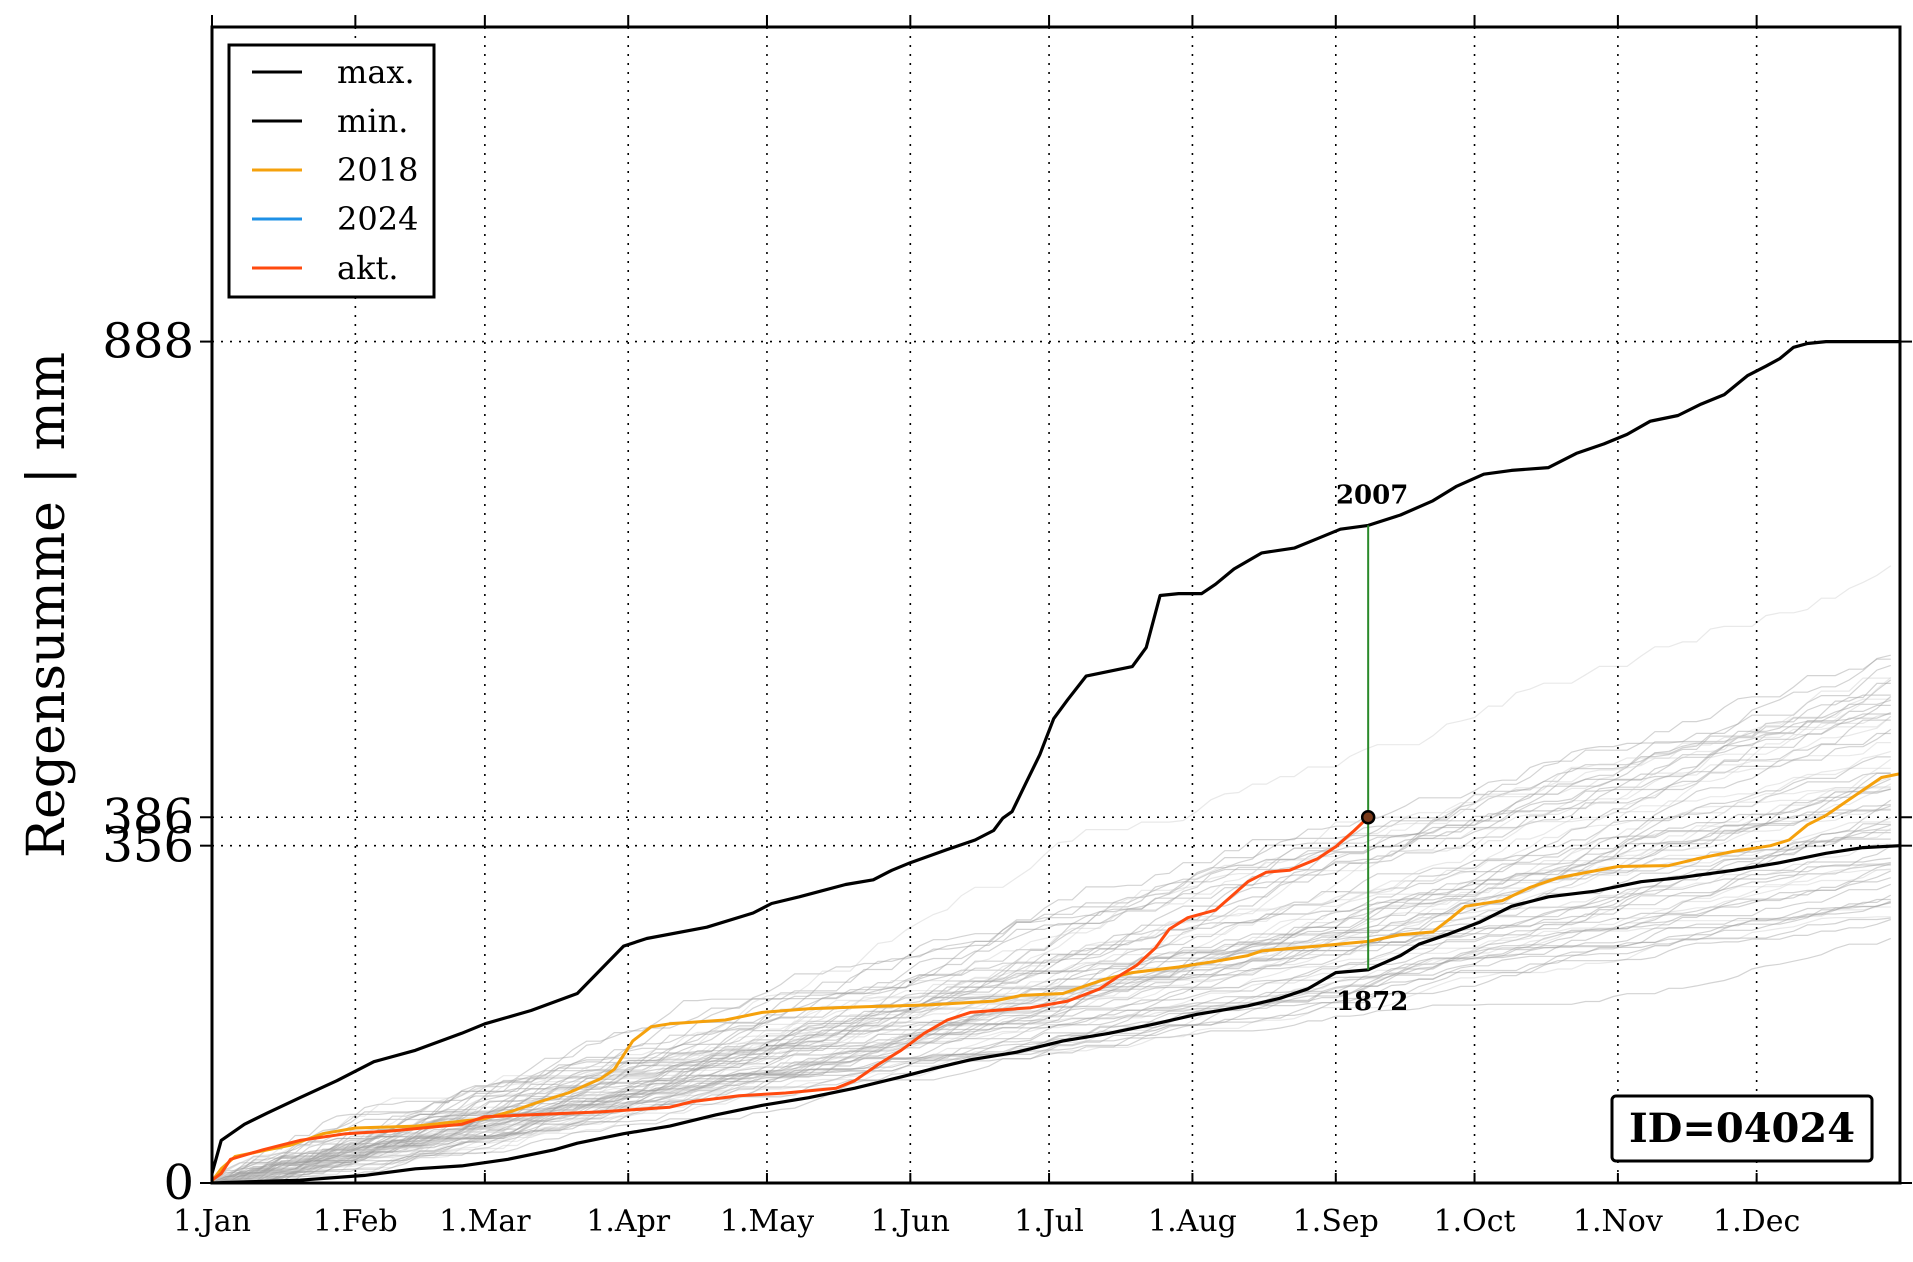 This screenshot has height=1262, width=1913. I want to click on station-id-label: ID=04024, so click(1742, 1128).